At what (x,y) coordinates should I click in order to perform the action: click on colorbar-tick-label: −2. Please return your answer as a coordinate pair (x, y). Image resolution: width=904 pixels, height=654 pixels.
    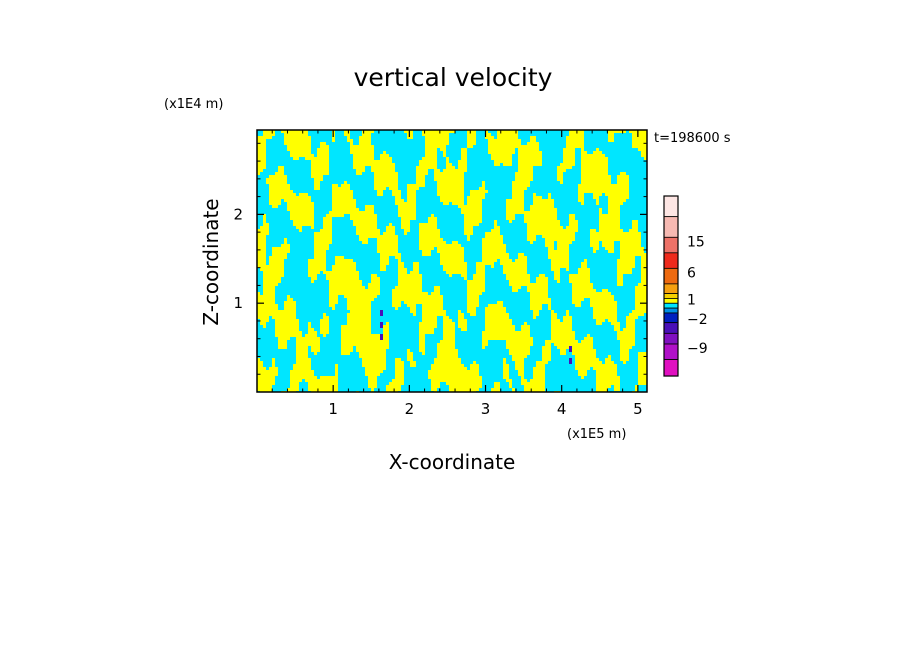
    Looking at the image, I should click on (697, 320).